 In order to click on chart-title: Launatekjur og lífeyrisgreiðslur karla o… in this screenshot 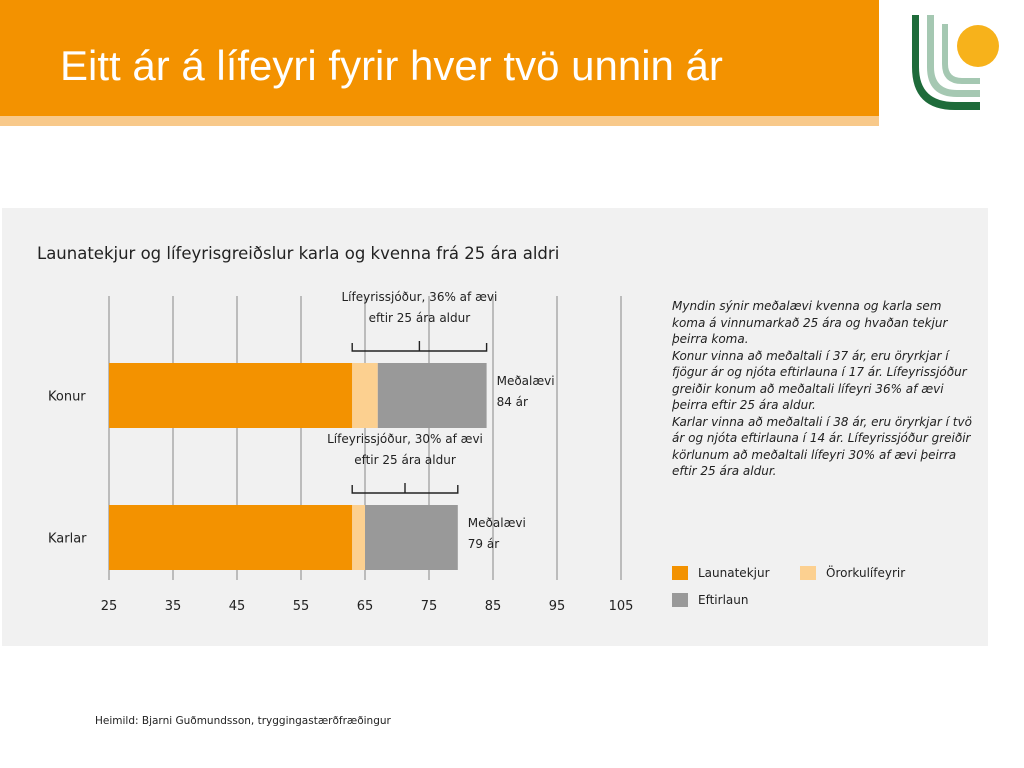, I will do `click(298, 253)`.